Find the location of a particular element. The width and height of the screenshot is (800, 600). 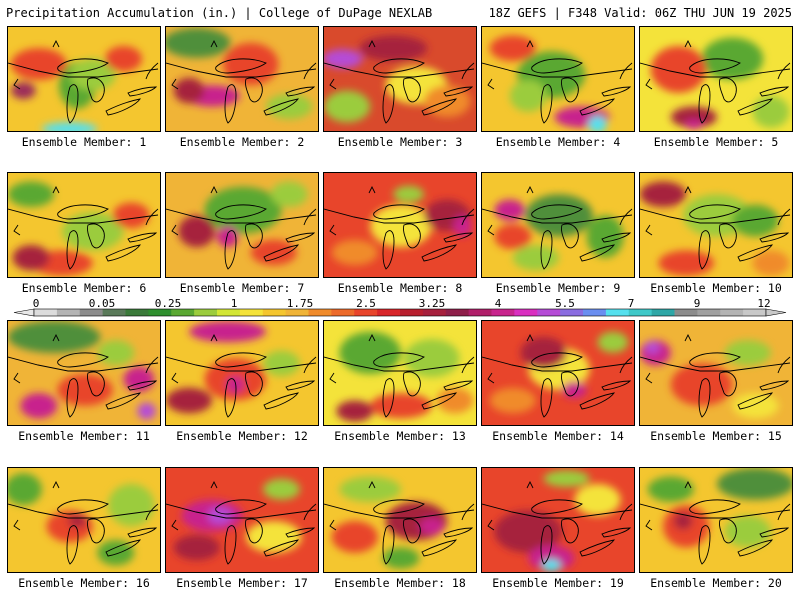

ensemble-member-label: Ensemble Member: 1 is located at coordinates (84, 142).